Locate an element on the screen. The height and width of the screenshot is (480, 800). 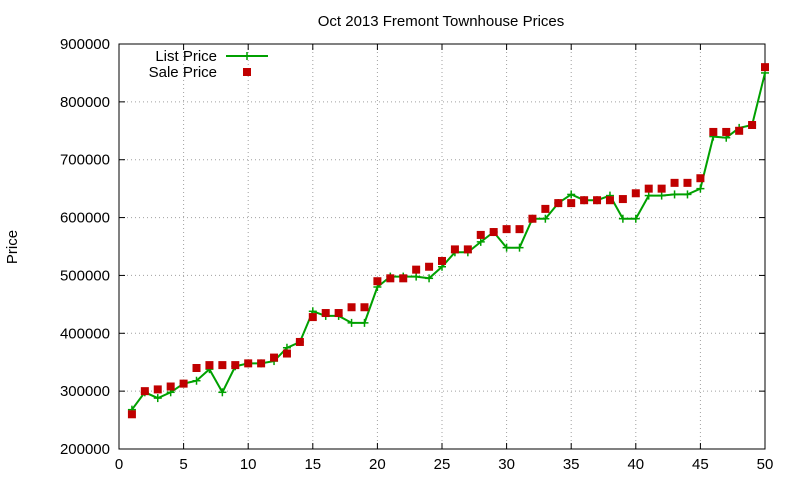
x-tick-label: 25 is located at coordinates (442, 464).